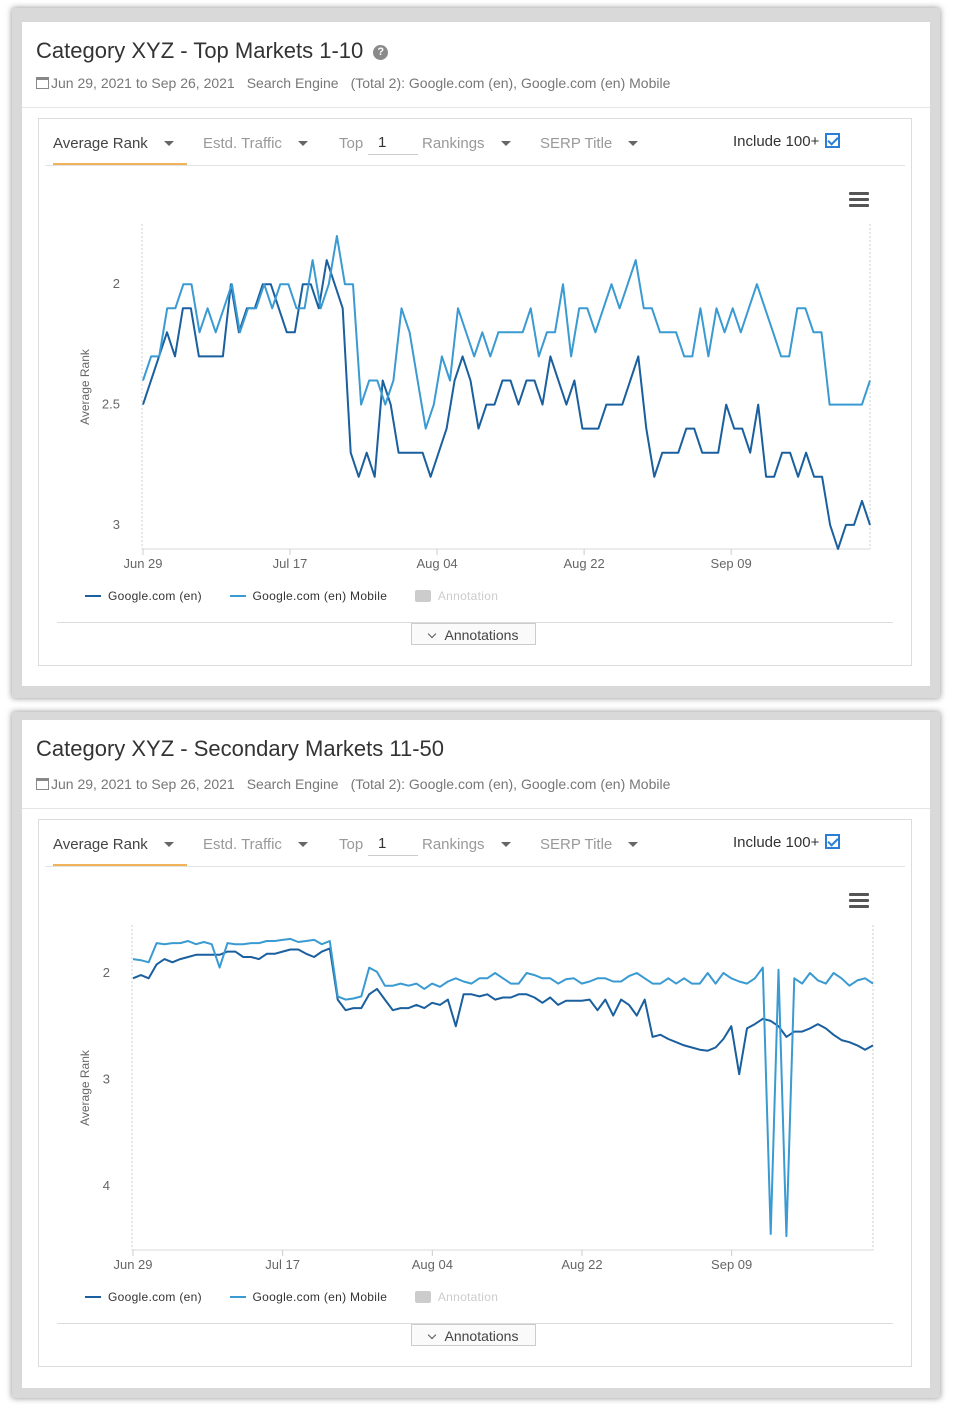  I want to click on top-label: Top, so click(351, 844).